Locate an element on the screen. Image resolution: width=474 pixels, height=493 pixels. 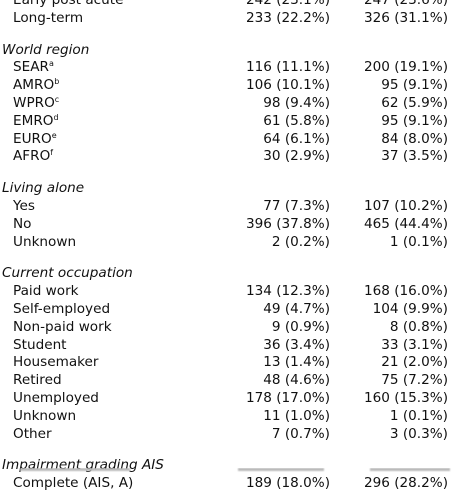
row-label-text: Yes is located at coordinates (24, 205).